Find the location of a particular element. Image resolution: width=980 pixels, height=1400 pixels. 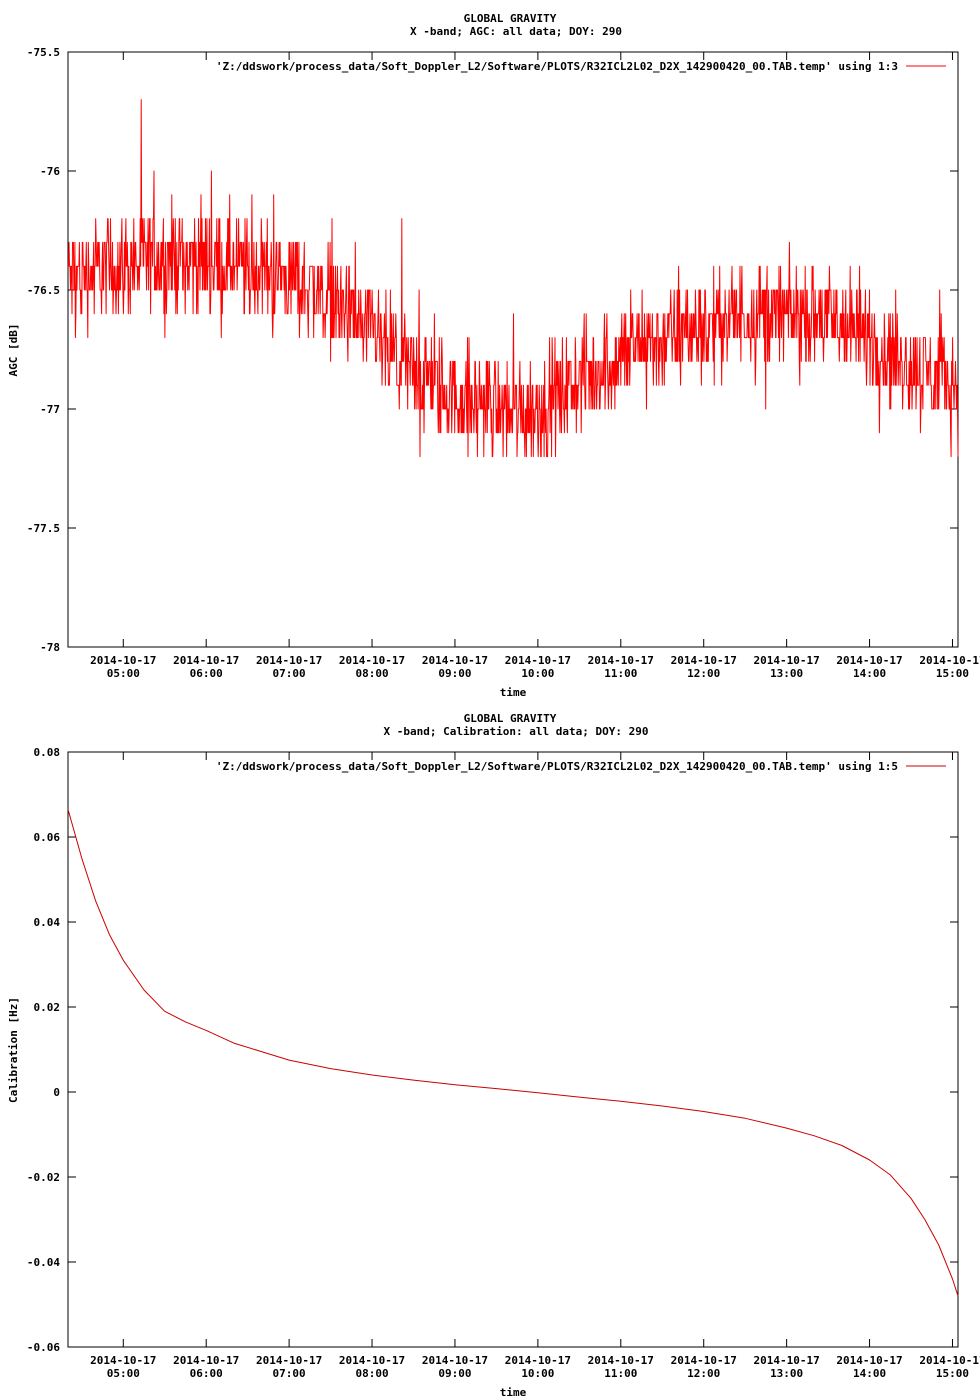

y-tick-label: -0.04 is located at coordinates (43, 1262).